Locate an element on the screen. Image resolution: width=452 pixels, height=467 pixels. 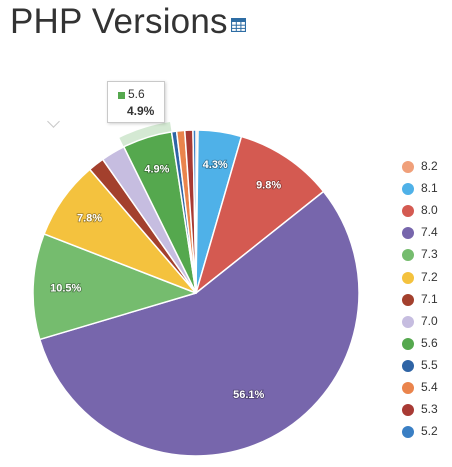
legend-item-5-3: 5.3 is located at coordinates (425, 409).